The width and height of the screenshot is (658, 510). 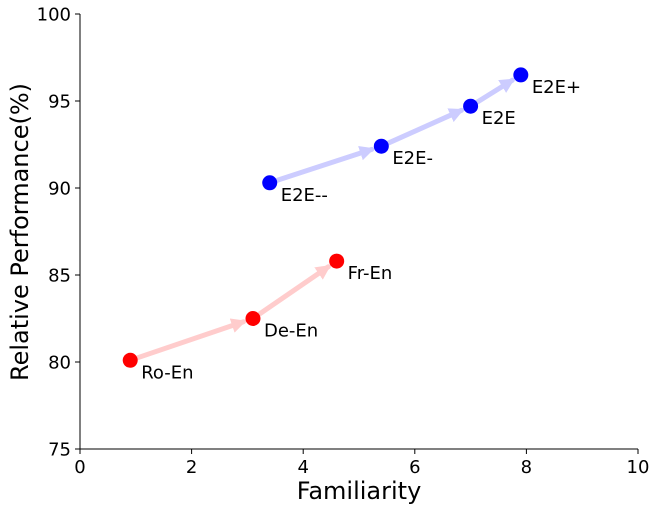 I want to click on x-tick-label: 2, so click(x=191, y=467).